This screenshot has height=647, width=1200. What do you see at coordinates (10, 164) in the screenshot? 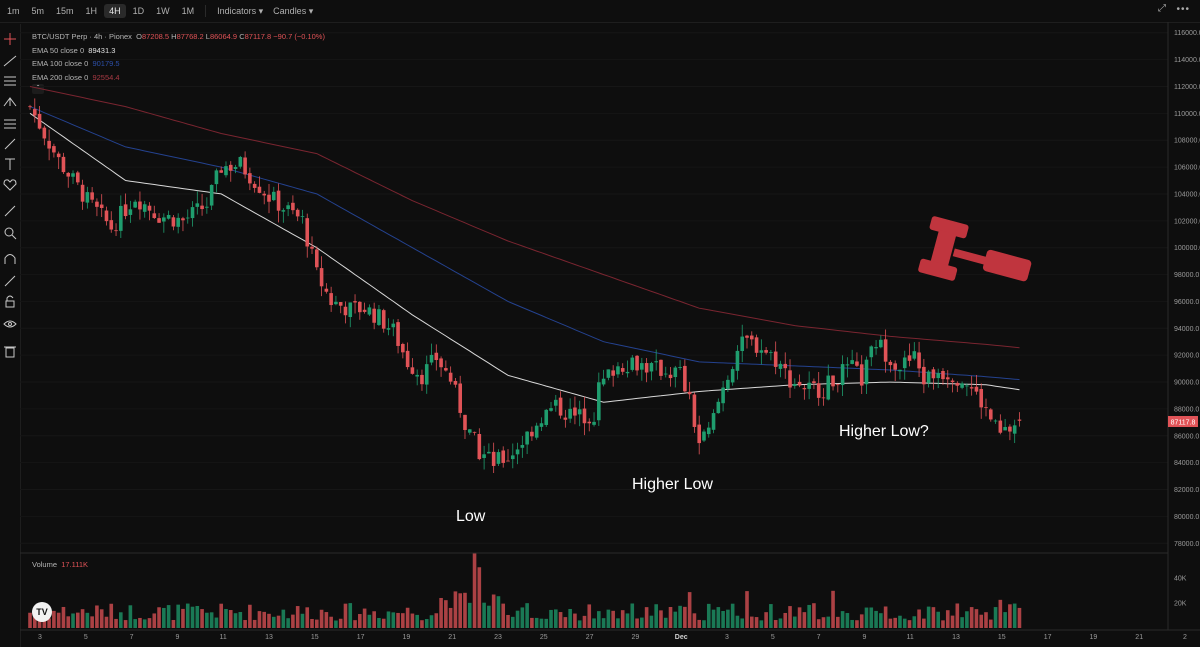
I see `text-icon` at bounding box center [10, 164].